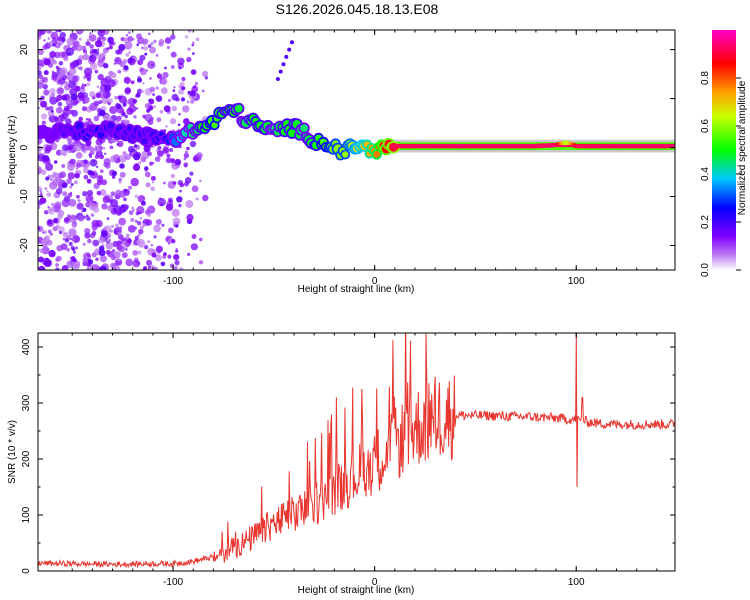 This screenshot has width=750, height=600. I want to click on y-tick-label: 300, so click(26, 402).